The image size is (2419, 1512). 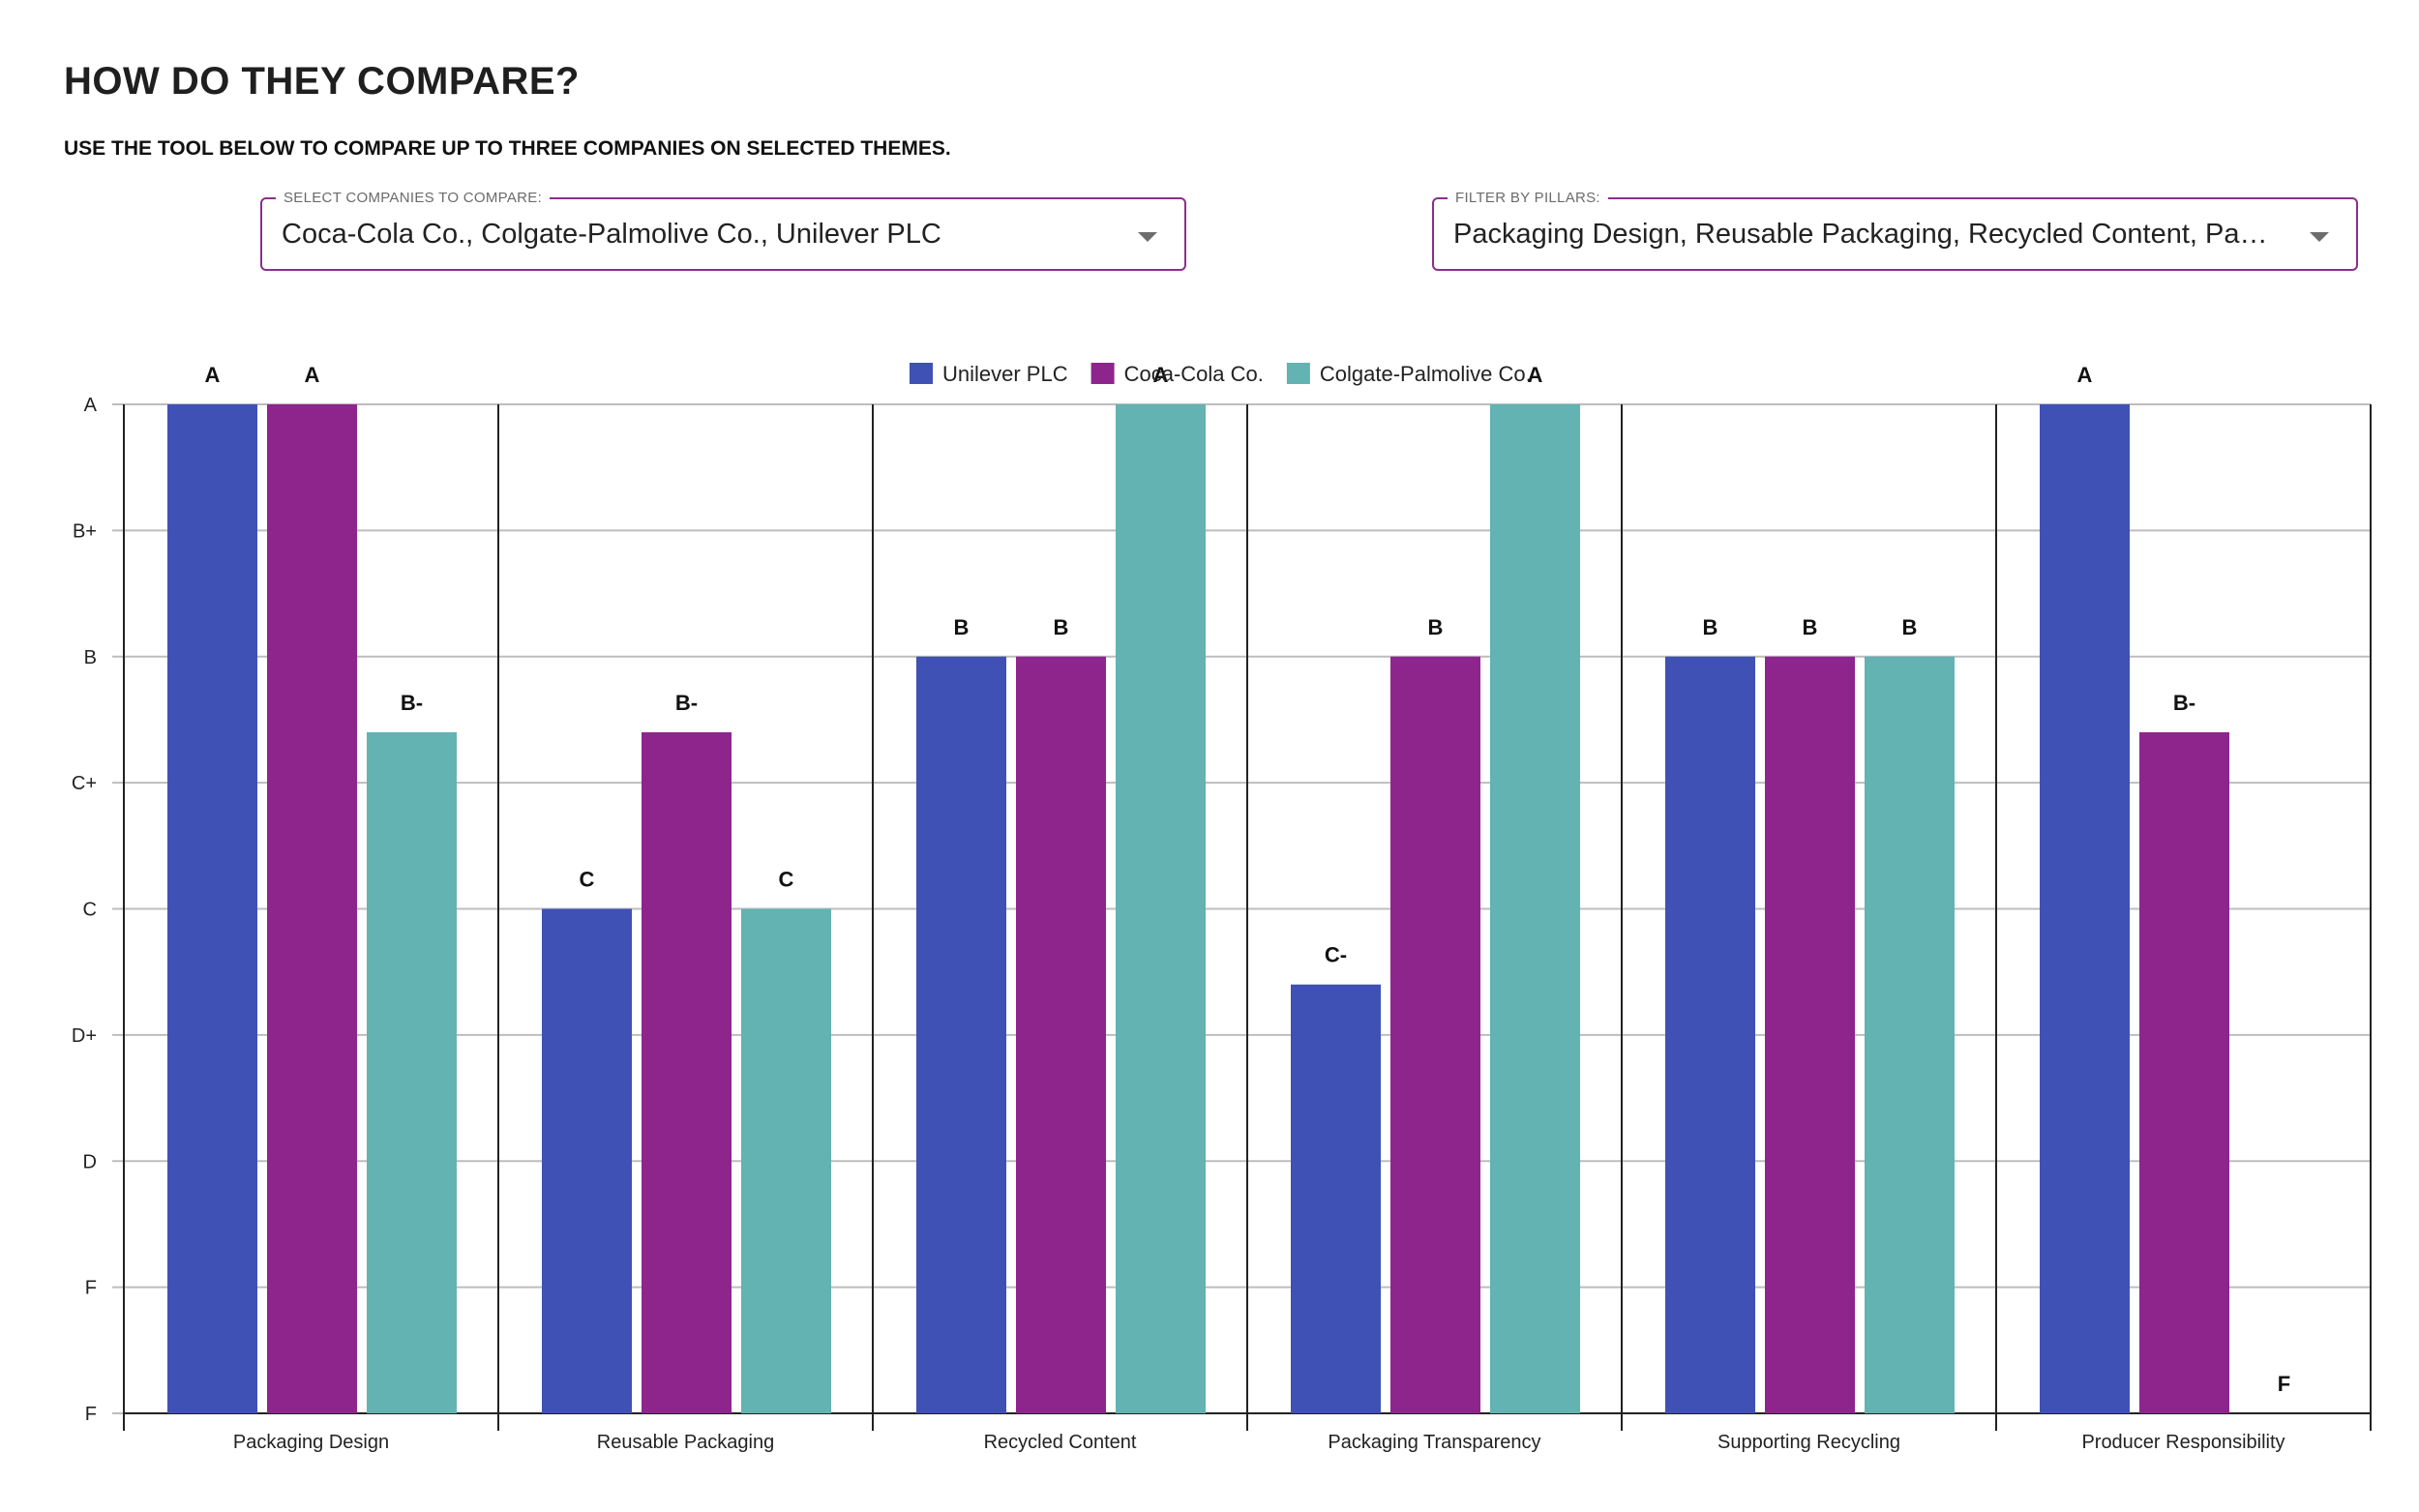 What do you see at coordinates (85, 531) in the screenshot?
I see `y-tick-label: B+` at bounding box center [85, 531].